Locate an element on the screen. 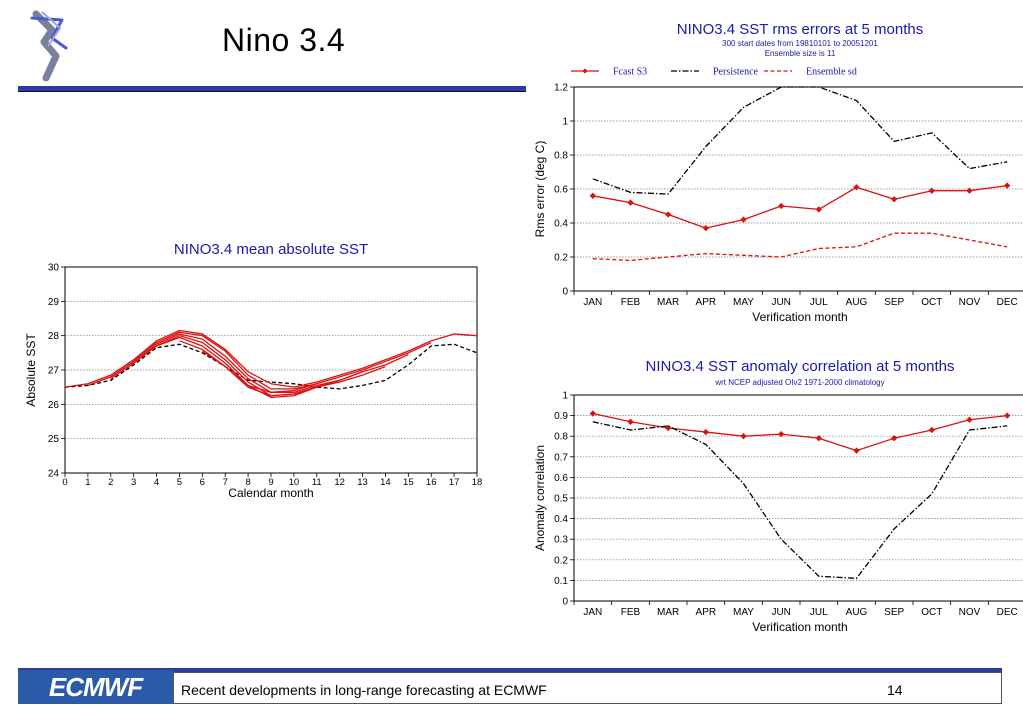 The height and width of the screenshot is (708, 1023). chart-subtitle: Ensemble size is 11 is located at coordinates (800, 53).